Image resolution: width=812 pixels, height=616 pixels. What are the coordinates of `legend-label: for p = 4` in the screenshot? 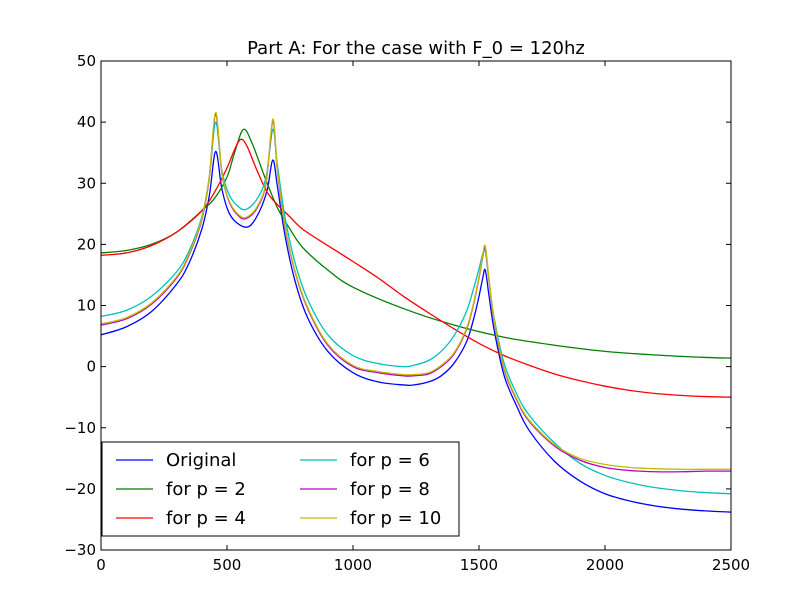 It's located at (206, 518).